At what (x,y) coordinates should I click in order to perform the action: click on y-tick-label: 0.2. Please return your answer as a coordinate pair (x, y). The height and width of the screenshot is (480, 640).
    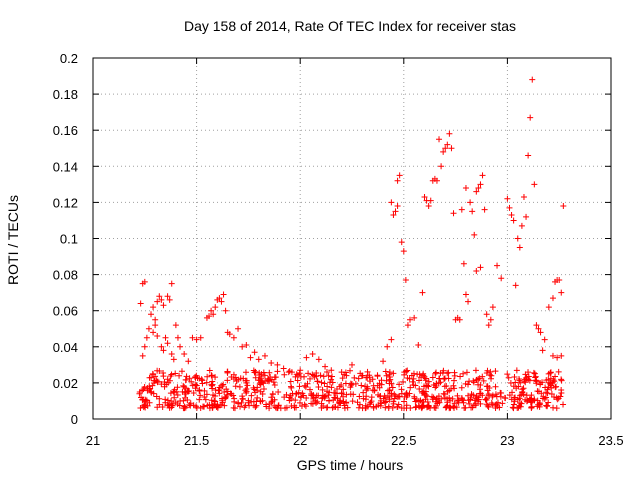
    Looking at the image, I should click on (69, 58).